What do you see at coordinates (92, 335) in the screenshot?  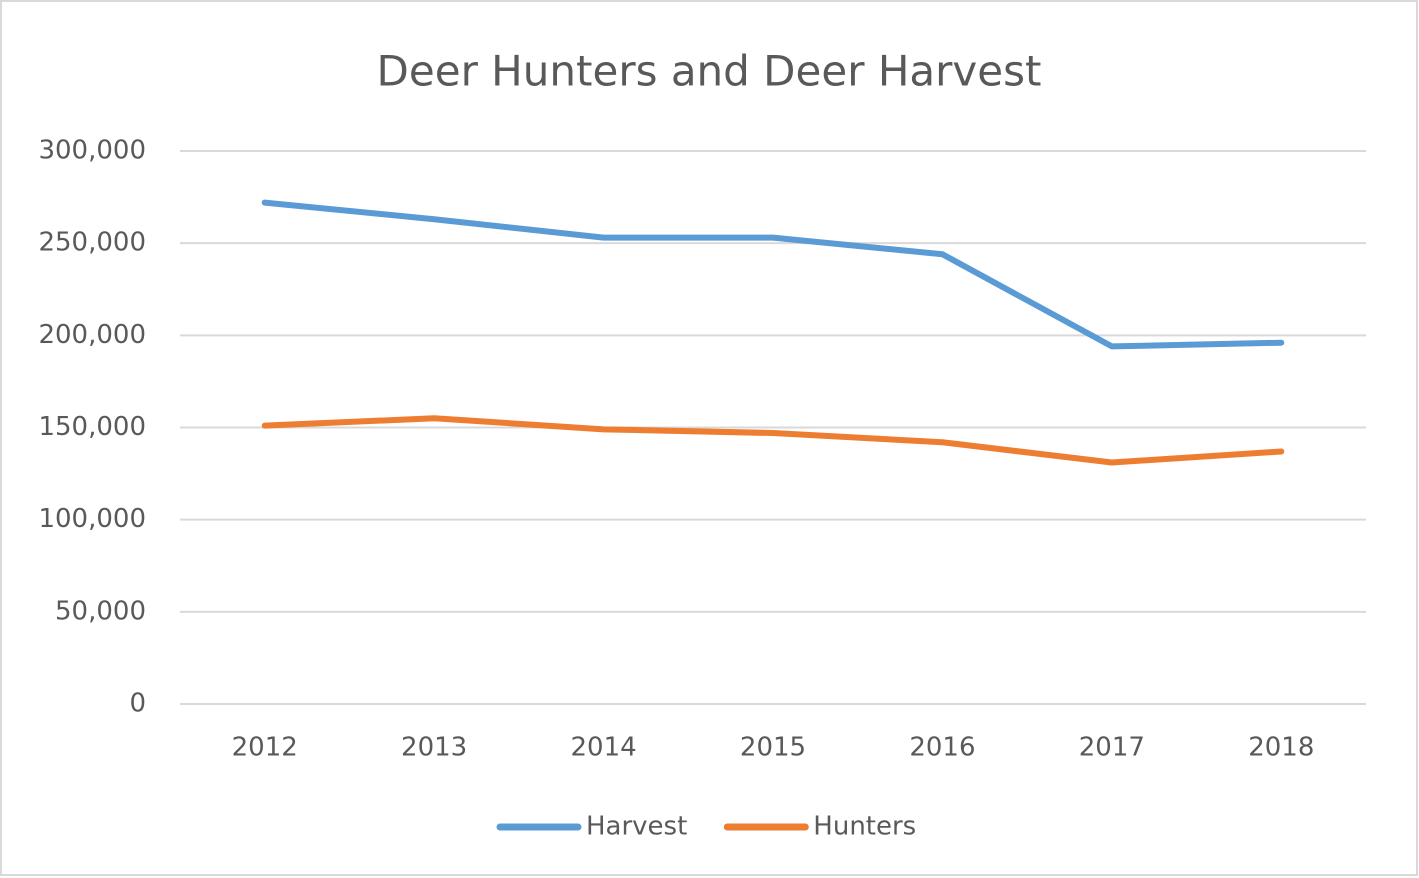 I see `y-tick-label: 200,000` at bounding box center [92, 335].